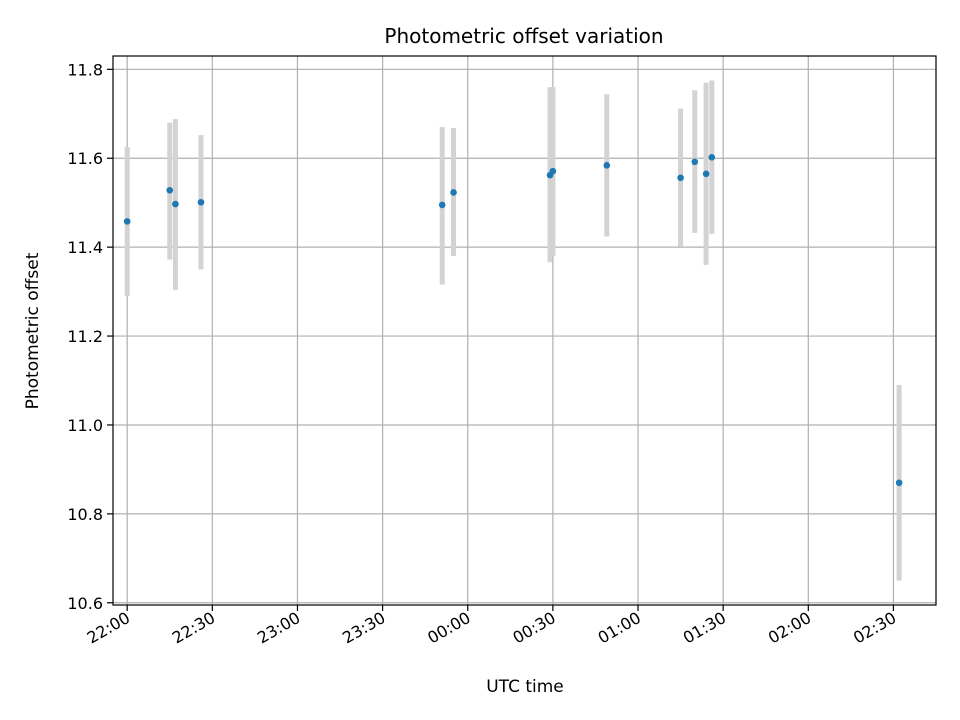  I want to click on x-tick-label: 01:00, so click(619, 628).